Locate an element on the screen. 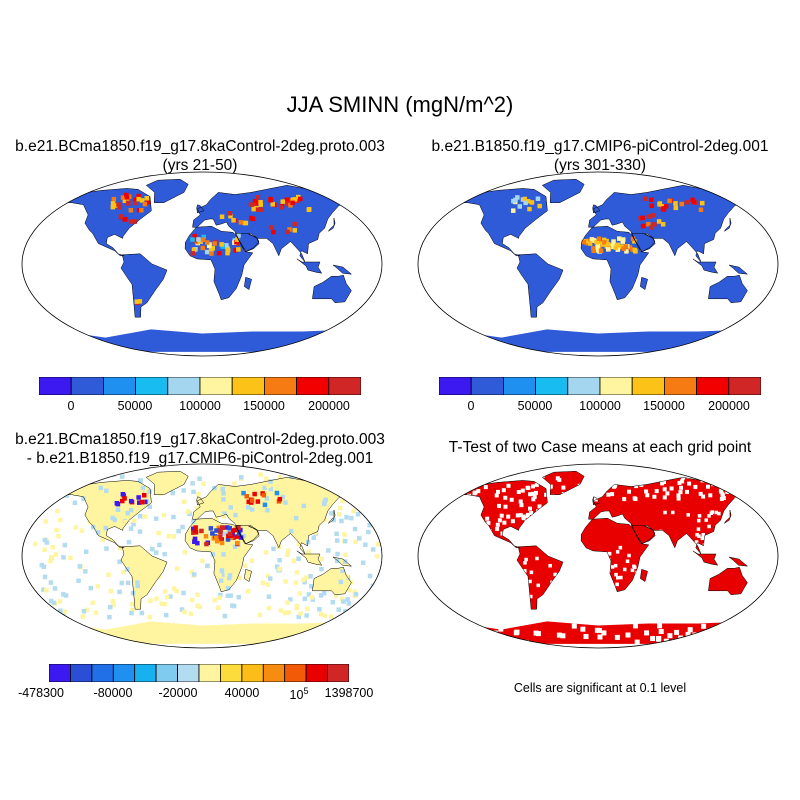 The width and height of the screenshot is (800, 800). colorbar-label-exponent: 5 is located at coordinates (306, 691).